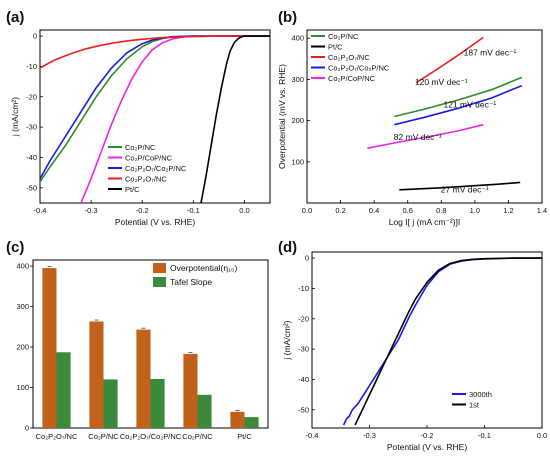 Image resolution: width=550 pixels, height=464 pixels. I want to click on x-tick-label: 1.4, so click(542, 210).